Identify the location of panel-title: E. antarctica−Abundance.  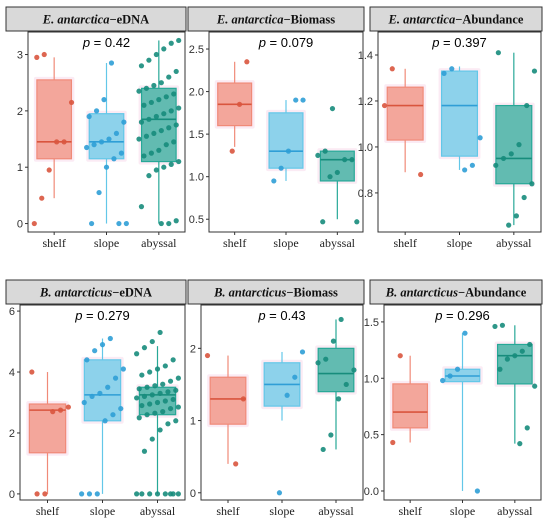
(456, 20).